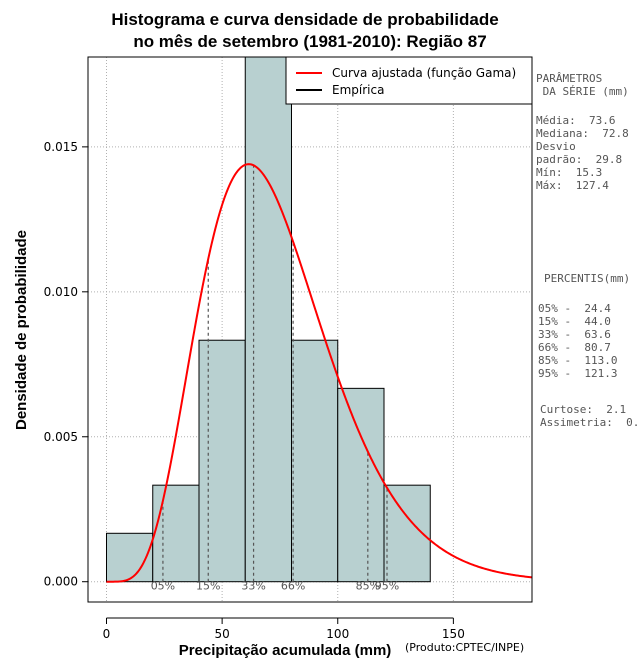 This screenshot has width=640, height=660. Describe the element at coordinates (387, 586) in the screenshot. I see `percentile-label: 95%` at that location.